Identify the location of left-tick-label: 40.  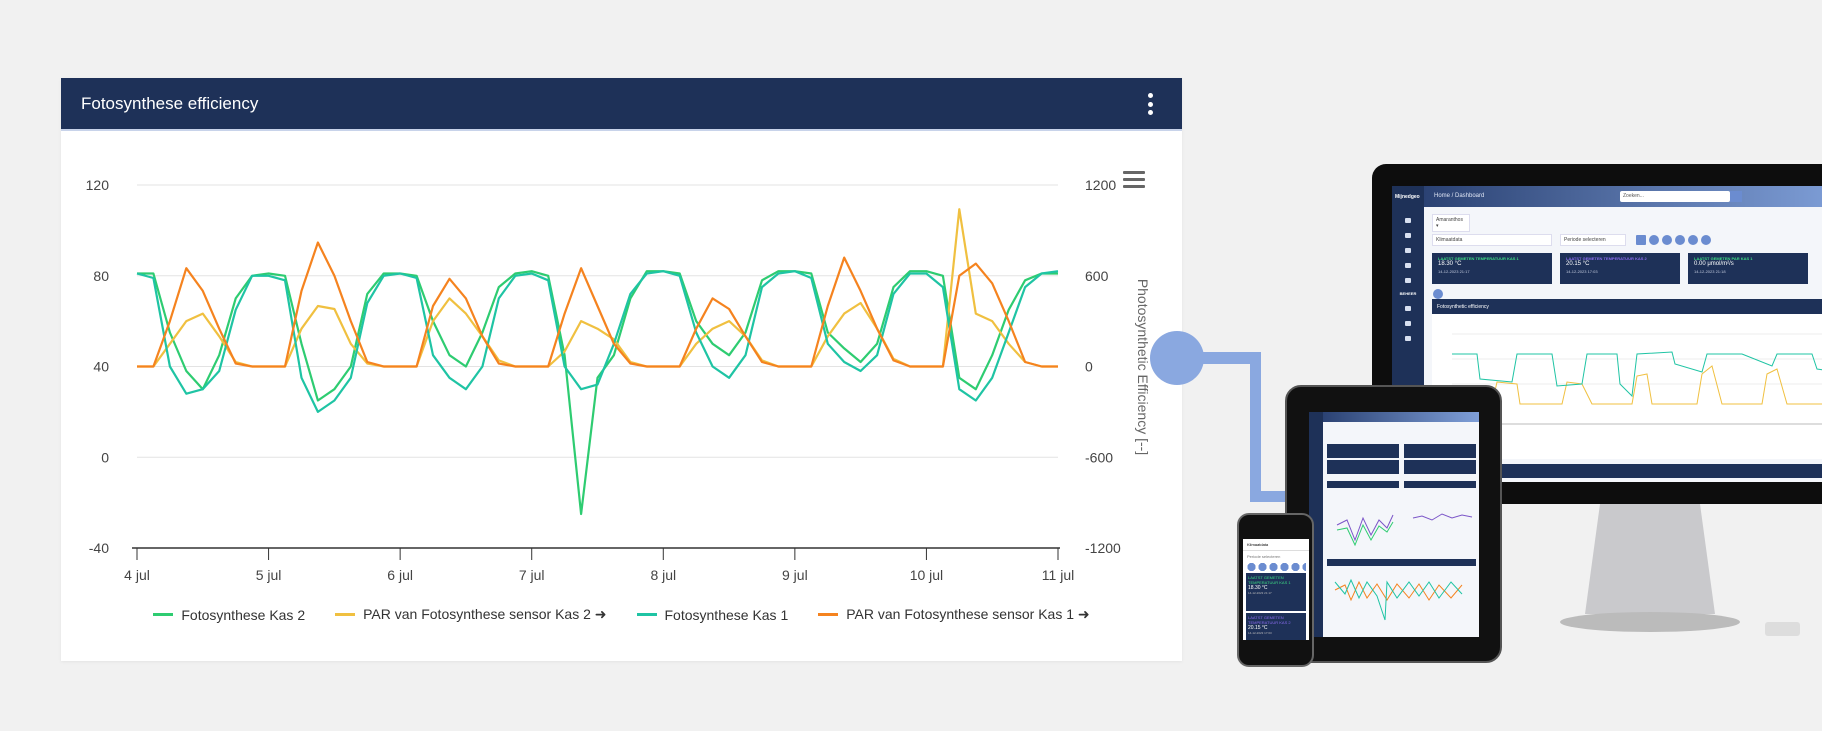
(101, 367).